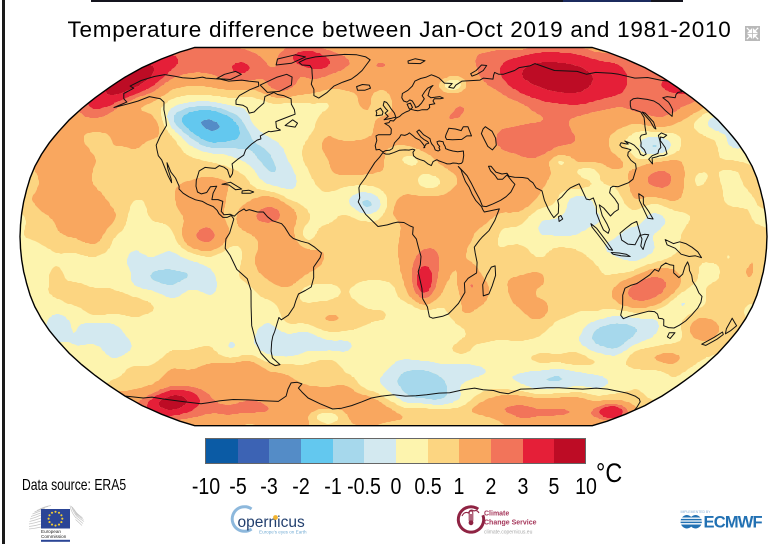 Image resolution: width=783 pixels, height=544 pixels. Describe the element at coordinates (271, 522) in the screenshot. I see `svg-text: opernicus` at that location.